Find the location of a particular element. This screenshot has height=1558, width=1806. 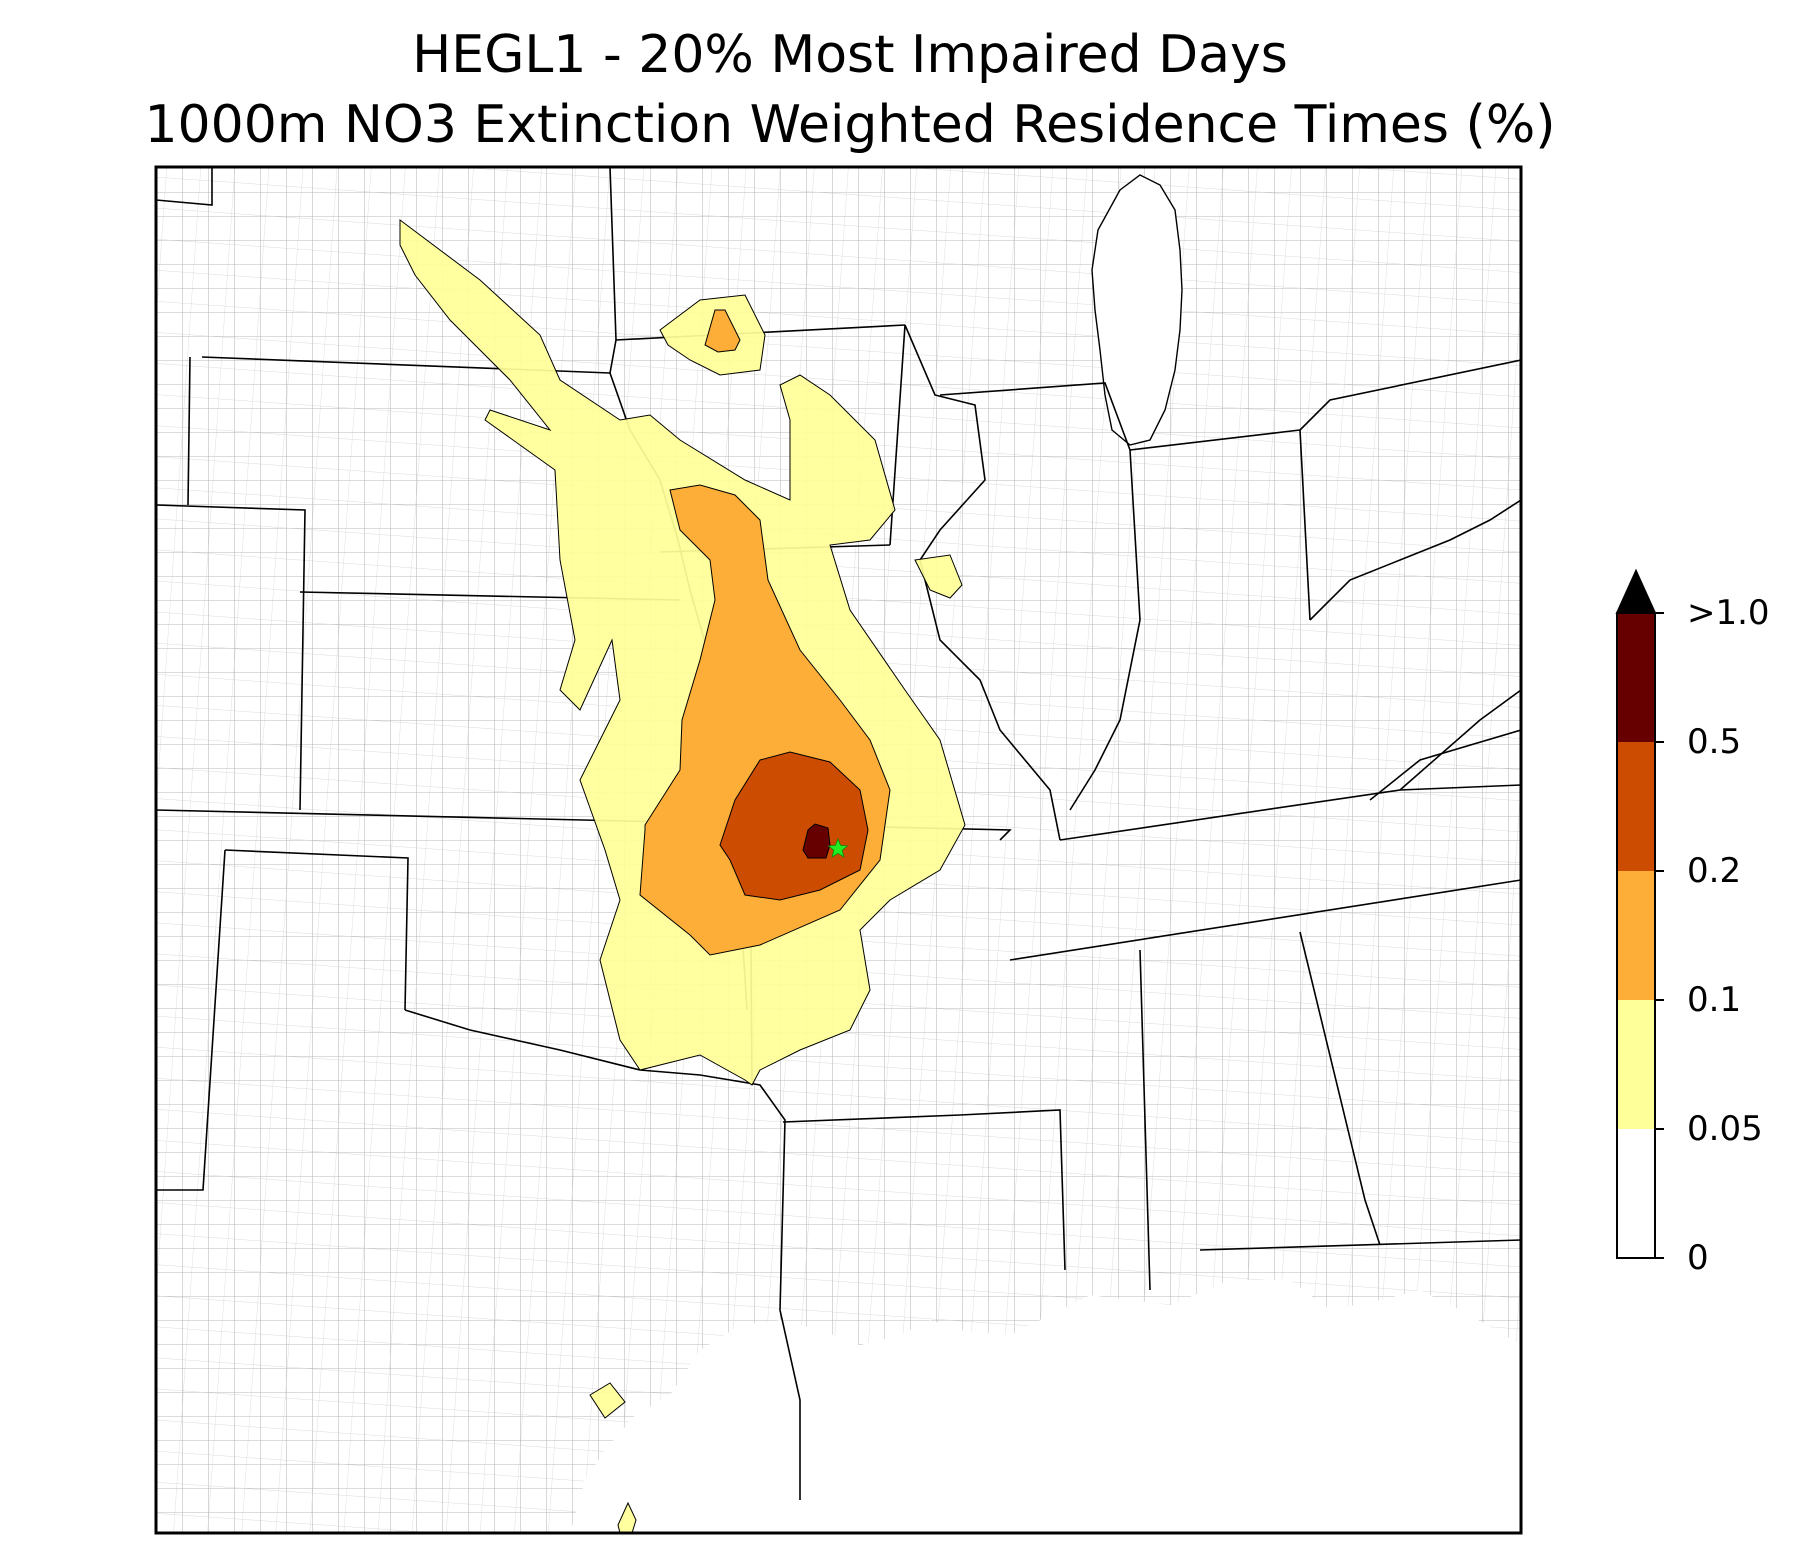

contour-level-0.1-island-north is located at coordinates (722, 331).